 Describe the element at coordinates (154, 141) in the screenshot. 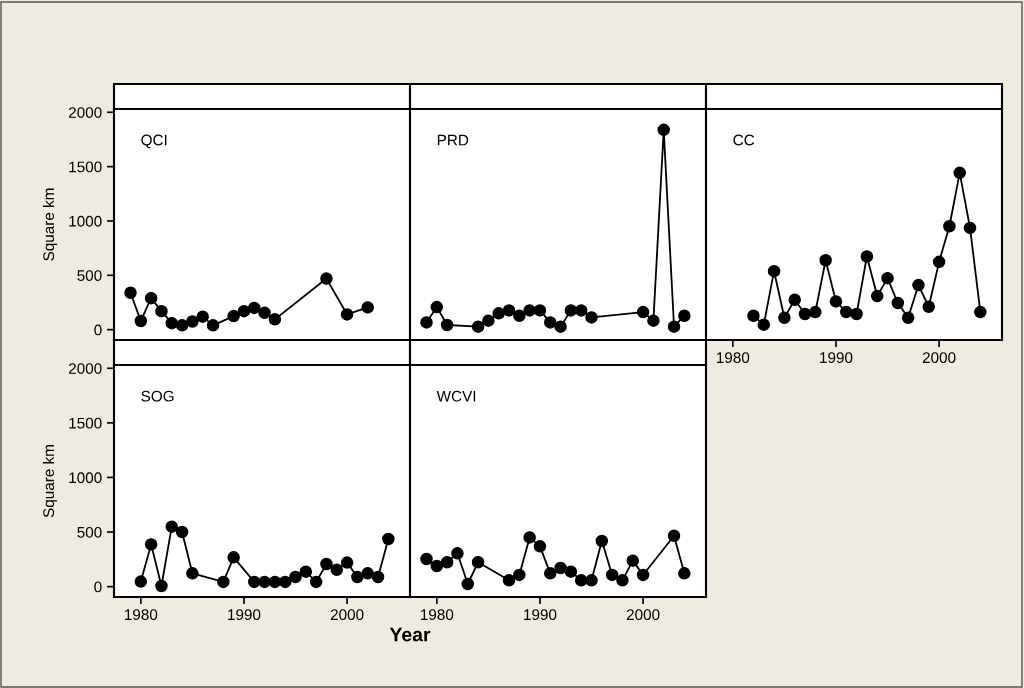

I see `text: QCI` at that location.